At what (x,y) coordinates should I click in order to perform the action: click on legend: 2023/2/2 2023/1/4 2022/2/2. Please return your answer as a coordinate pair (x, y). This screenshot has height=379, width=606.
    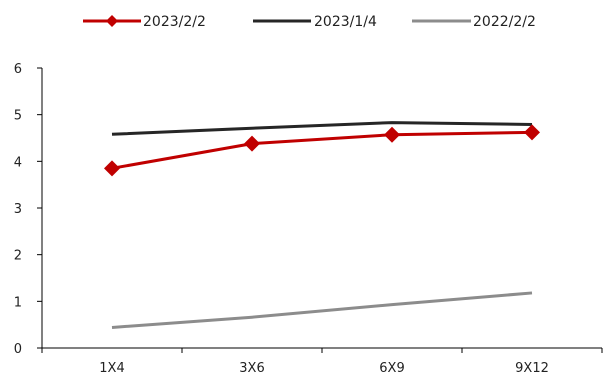
    Looking at the image, I should click on (309, 22).